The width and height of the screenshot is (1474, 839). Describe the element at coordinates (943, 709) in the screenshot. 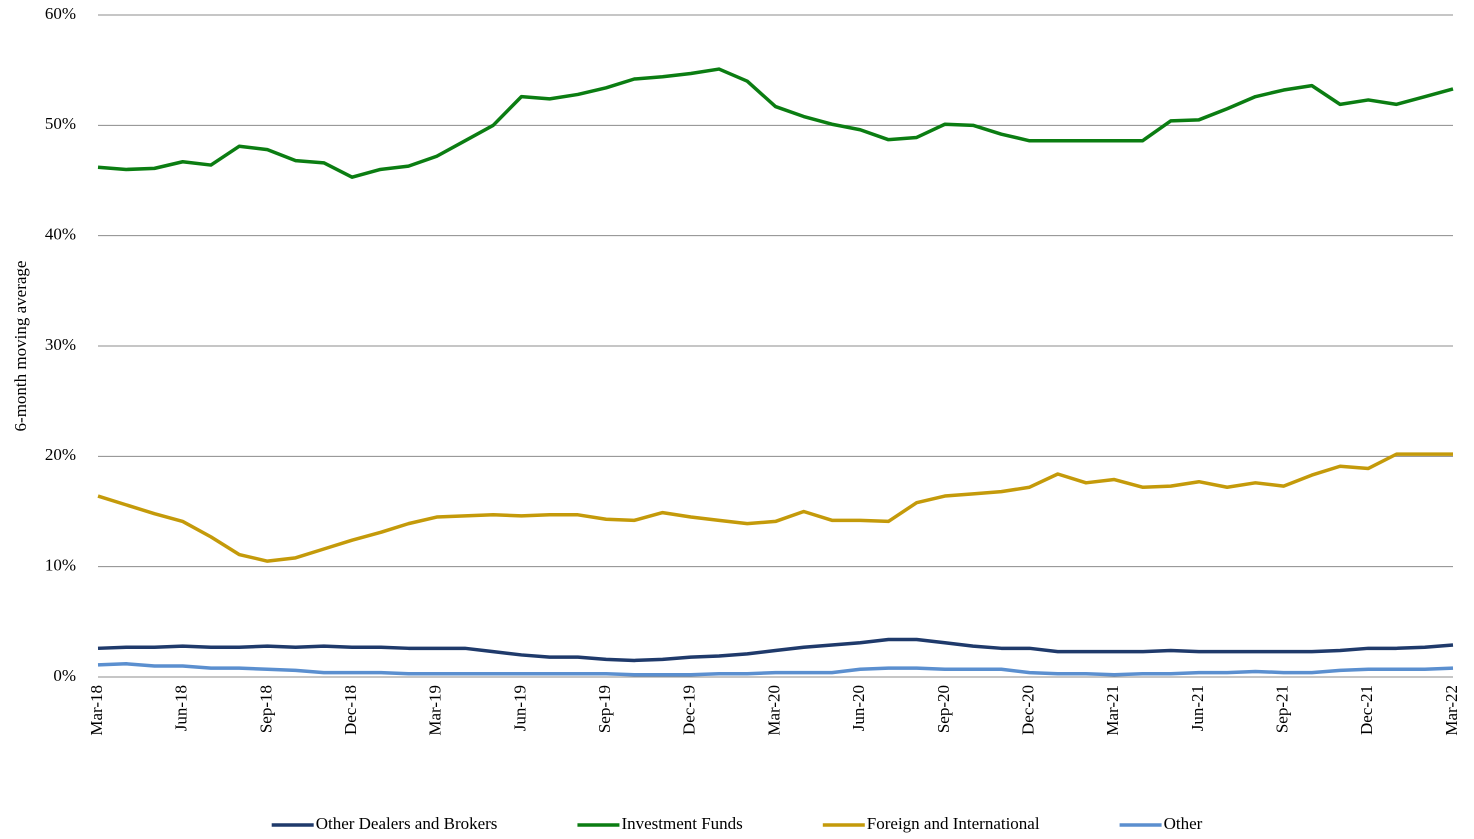

I see `x-tick-label: Sep-20` at that location.